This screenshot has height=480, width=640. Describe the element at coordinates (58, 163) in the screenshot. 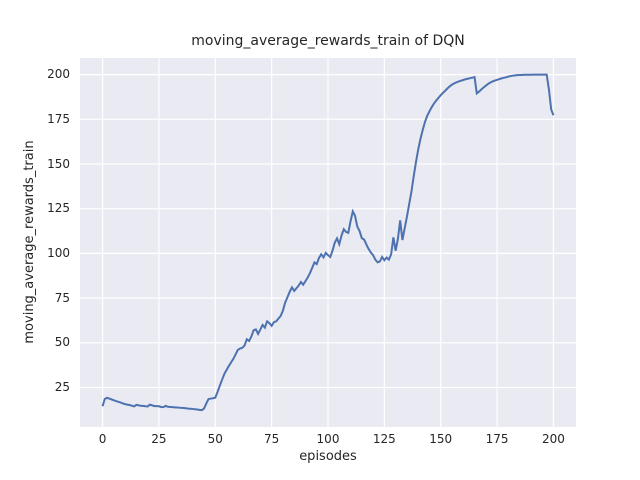

I see `y-tick-label: 150` at that location.